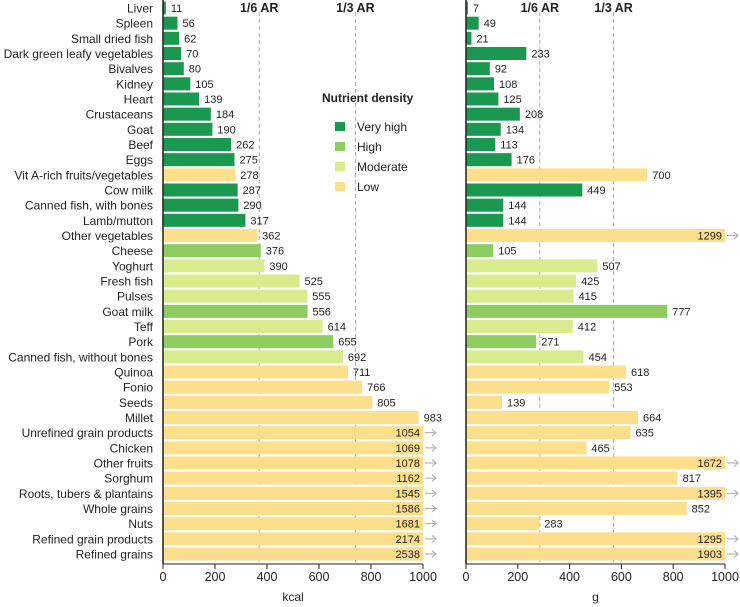 The width and height of the screenshot is (740, 607). Describe the element at coordinates (515, 130) in the screenshot. I see `data-label: 134` at that location.